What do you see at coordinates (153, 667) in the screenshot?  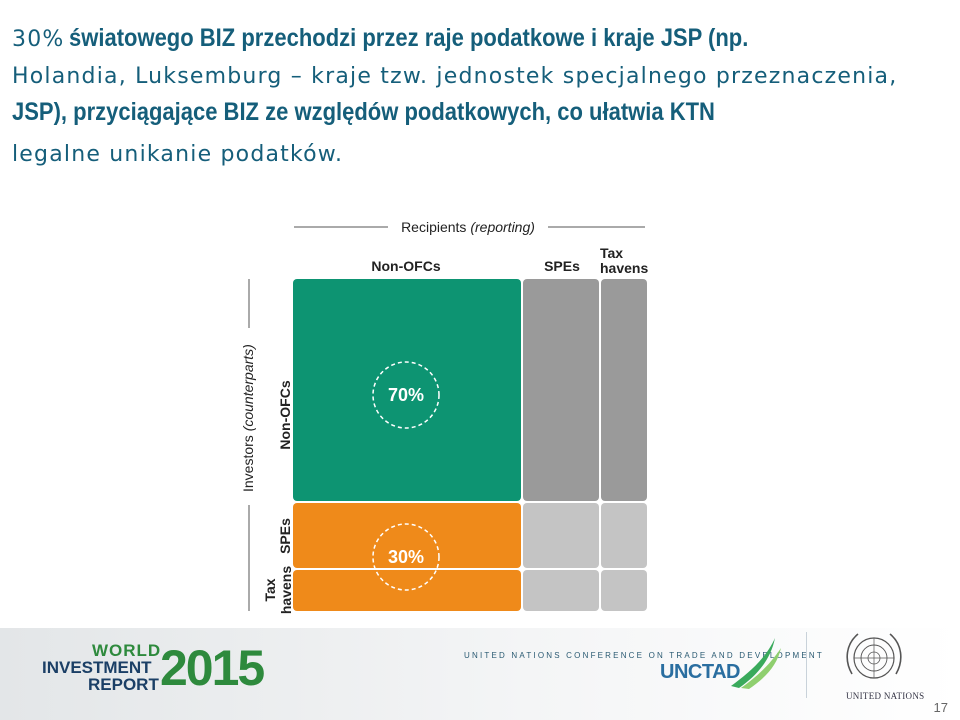 I see `wir-2015-logo: WORLD INVESTMENT REPORT 2015` at bounding box center [153, 667].